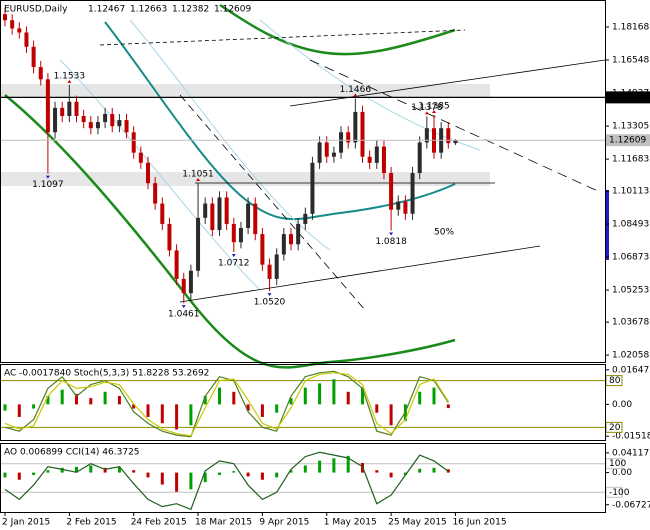 The image size is (650, 530). What do you see at coordinates (631, 370) in the screenshot?
I see `y-tick-label: 0.016473` at bounding box center [631, 370].